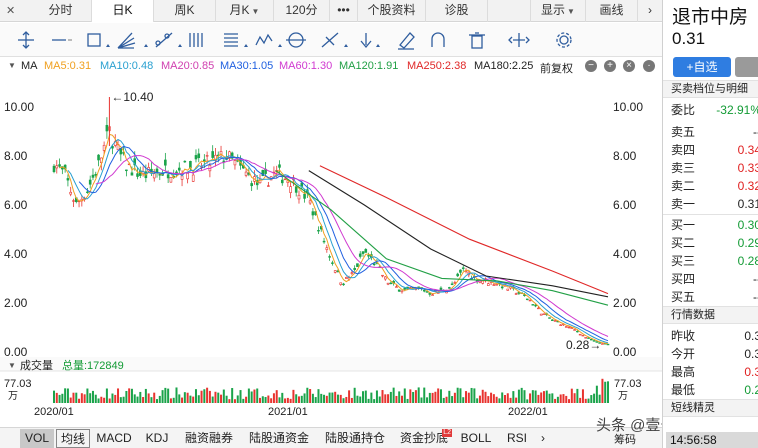  What do you see at coordinates (245, 11) in the screenshot?
I see `tab-monthly-k: 月K ▼` at bounding box center [245, 11].